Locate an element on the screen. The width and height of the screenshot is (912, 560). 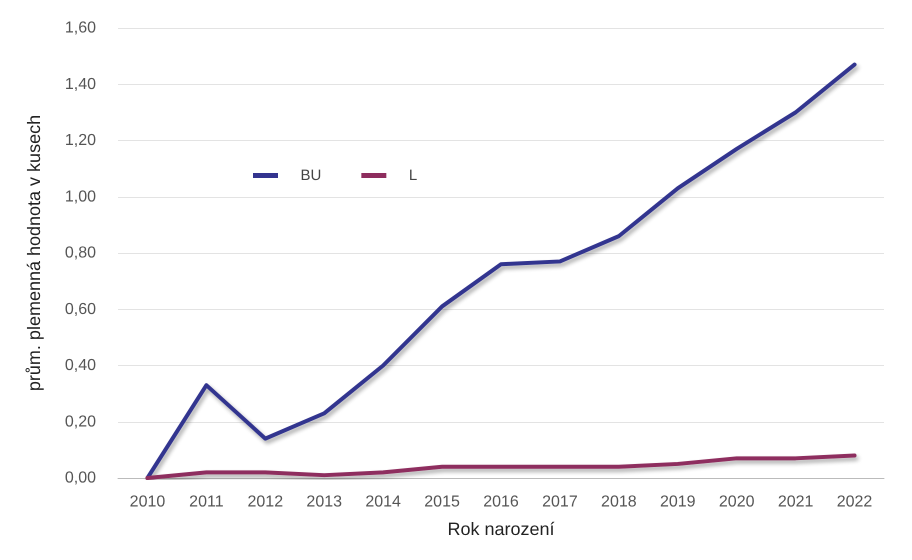
x-tick-label: 2016 is located at coordinates (501, 502).